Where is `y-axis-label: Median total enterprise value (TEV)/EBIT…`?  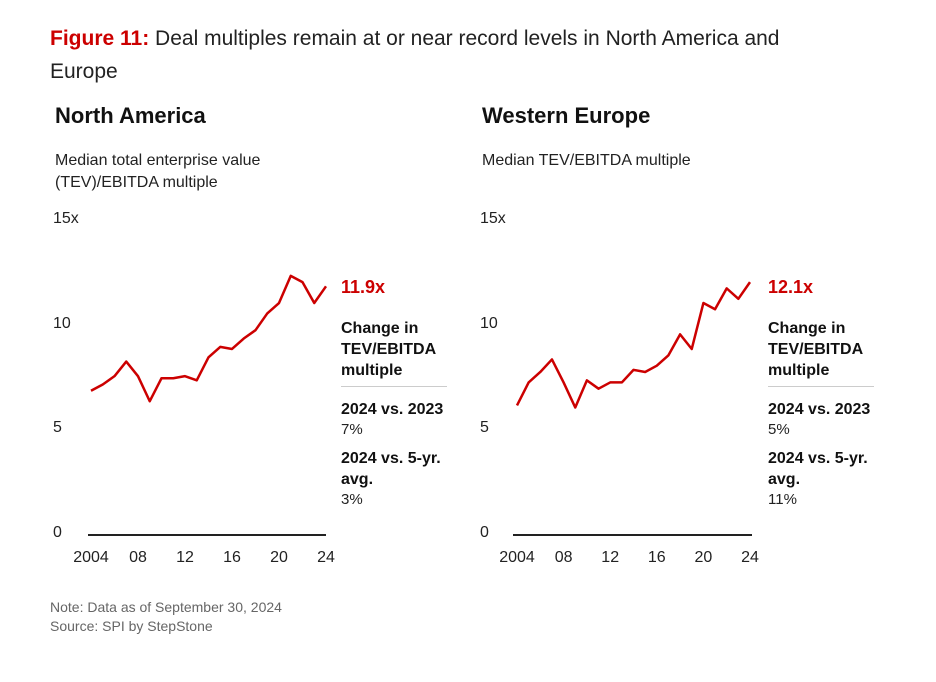 y-axis-label: Median total enterprise value (TEV)/EBIT… is located at coordinates (158, 171).